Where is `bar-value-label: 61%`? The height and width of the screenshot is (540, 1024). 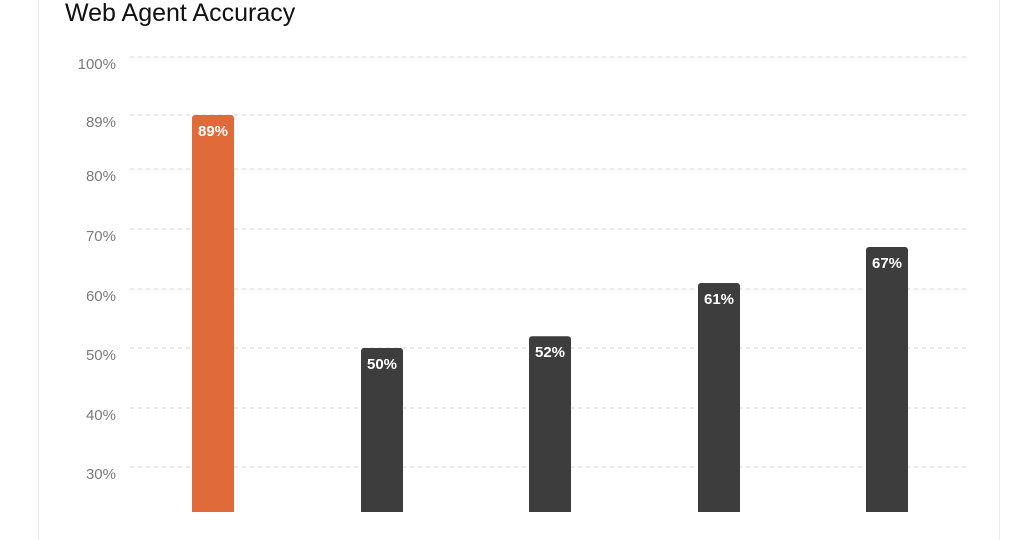
bar-value-label: 61% is located at coordinates (719, 299).